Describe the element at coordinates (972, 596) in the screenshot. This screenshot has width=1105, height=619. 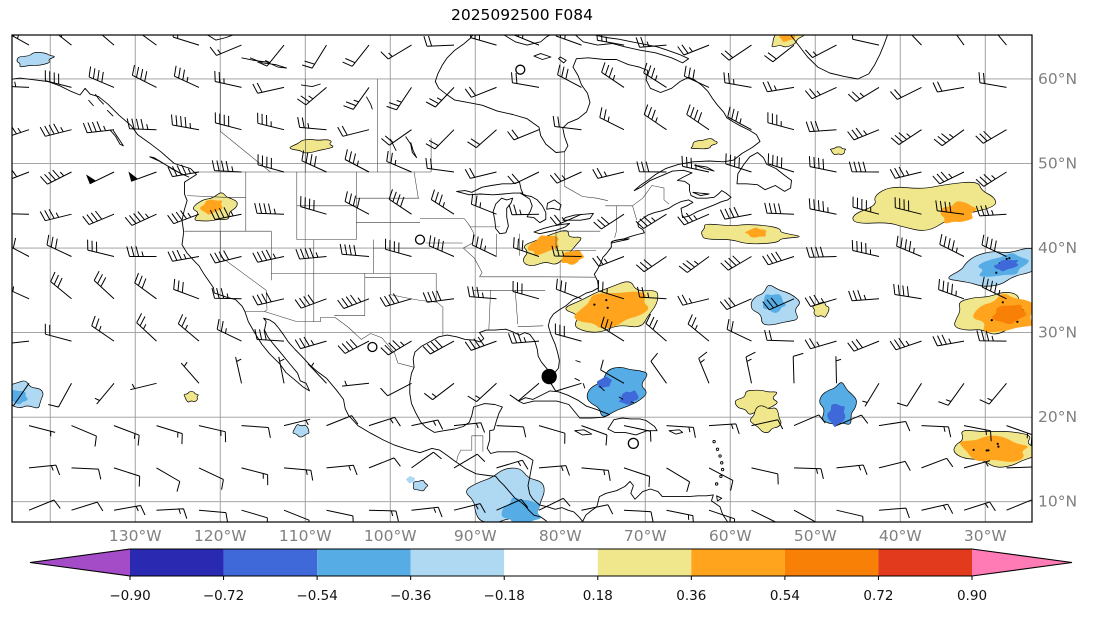
I see `colorbar-tick-label: 0.90` at that location.